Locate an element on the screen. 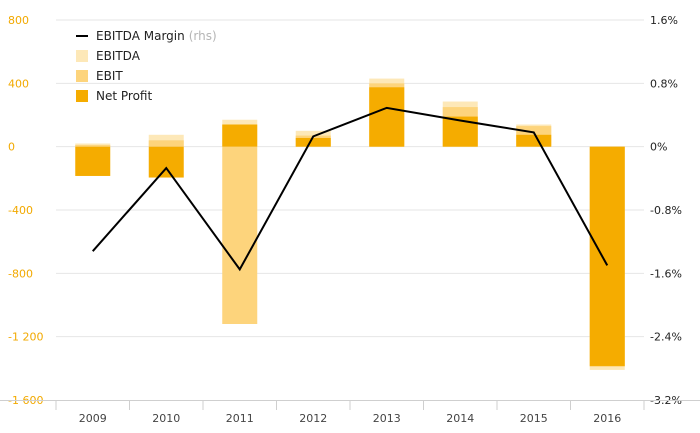 Image resolution: width=700 pixels, height=433 pixels. left-axis-tick-label: 400 is located at coordinates (18, 83).